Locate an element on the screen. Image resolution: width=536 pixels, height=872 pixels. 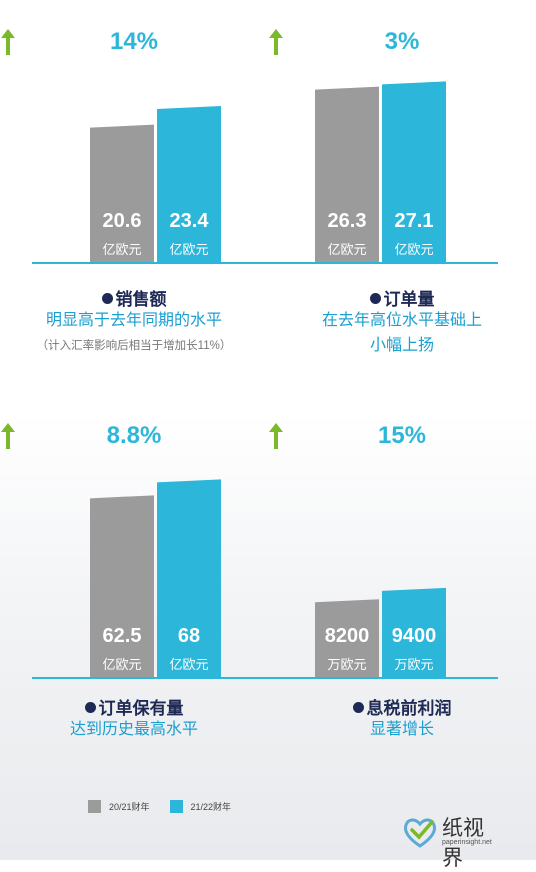
chart-legend: 20/21财年 21/22财年 is located at coordinates (169, 806).